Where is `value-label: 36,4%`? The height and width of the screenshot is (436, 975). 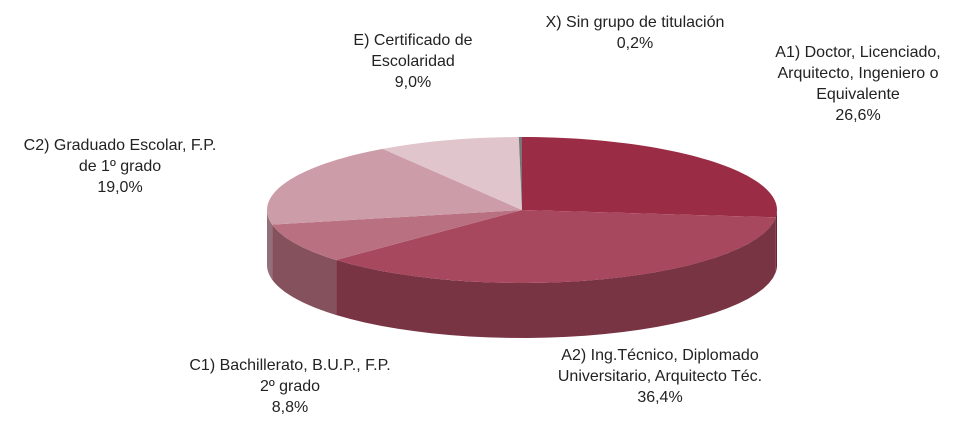 value-label: 36,4% is located at coordinates (660, 397).